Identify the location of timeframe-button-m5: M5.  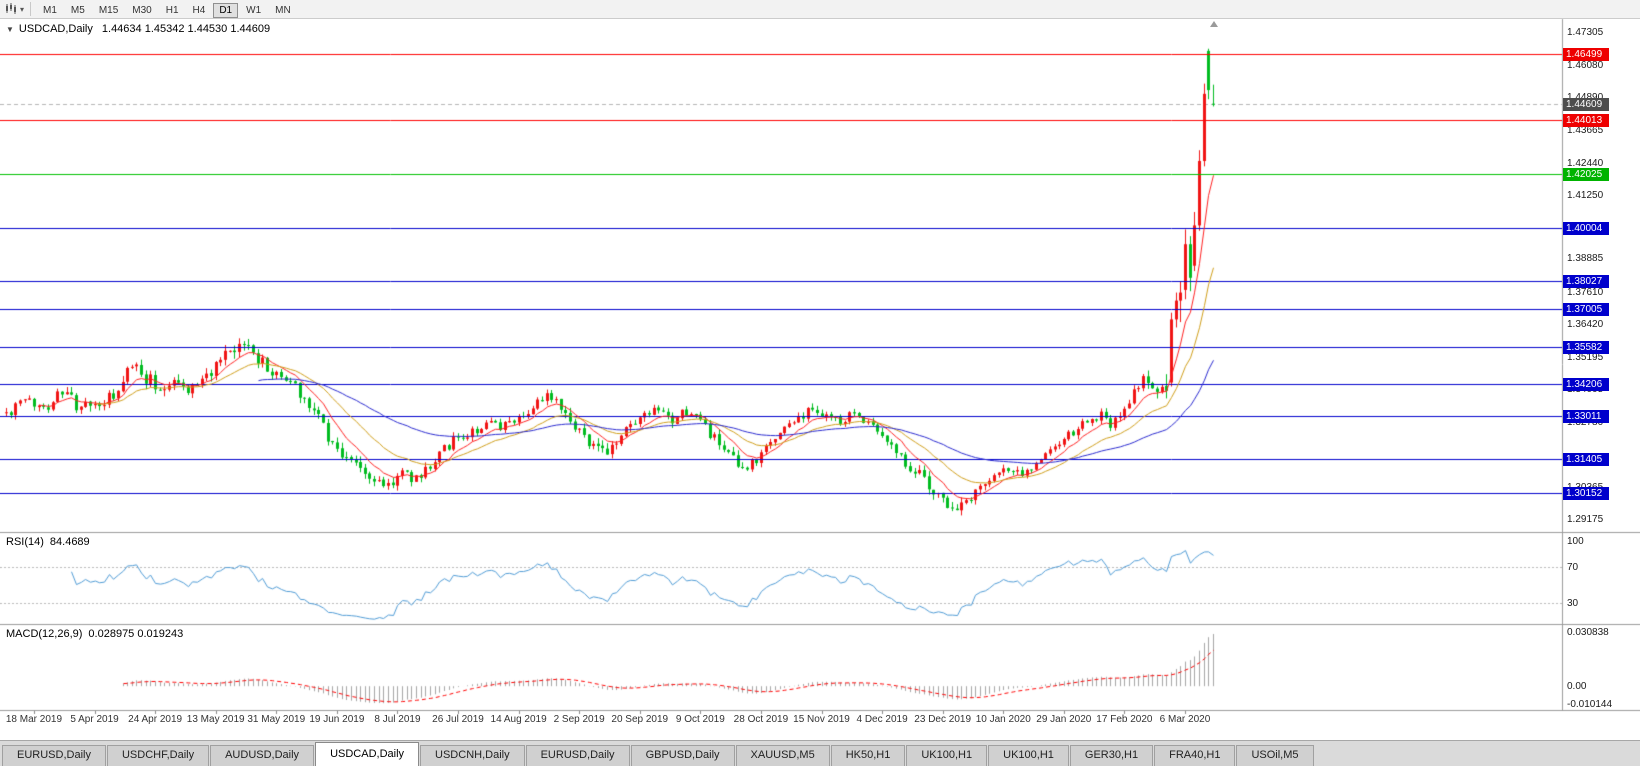
(78, 10).